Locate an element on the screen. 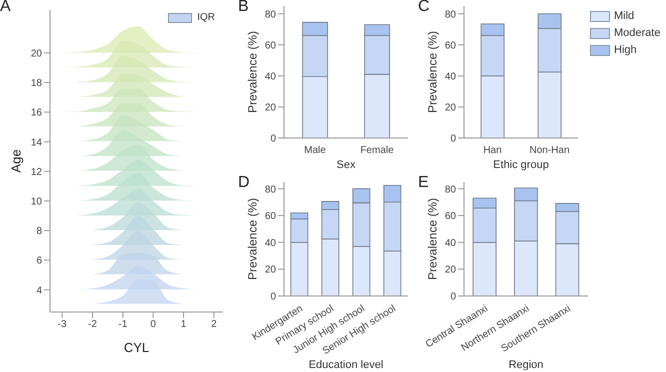 The image size is (666, 372). y-tick-label: 8 is located at coordinates (39, 232).